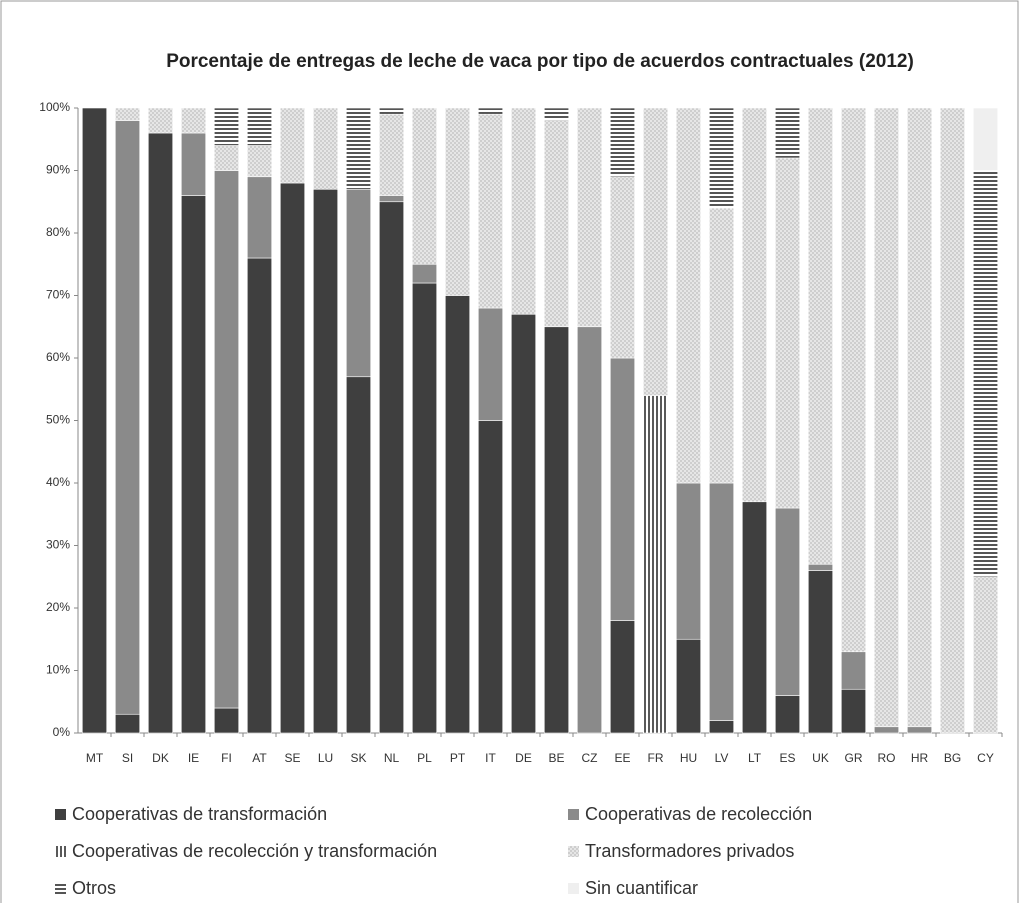 The image size is (1021, 908). What do you see at coordinates (58, 420) in the screenshot?
I see `y-tick-label: 50%` at bounding box center [58, 420].